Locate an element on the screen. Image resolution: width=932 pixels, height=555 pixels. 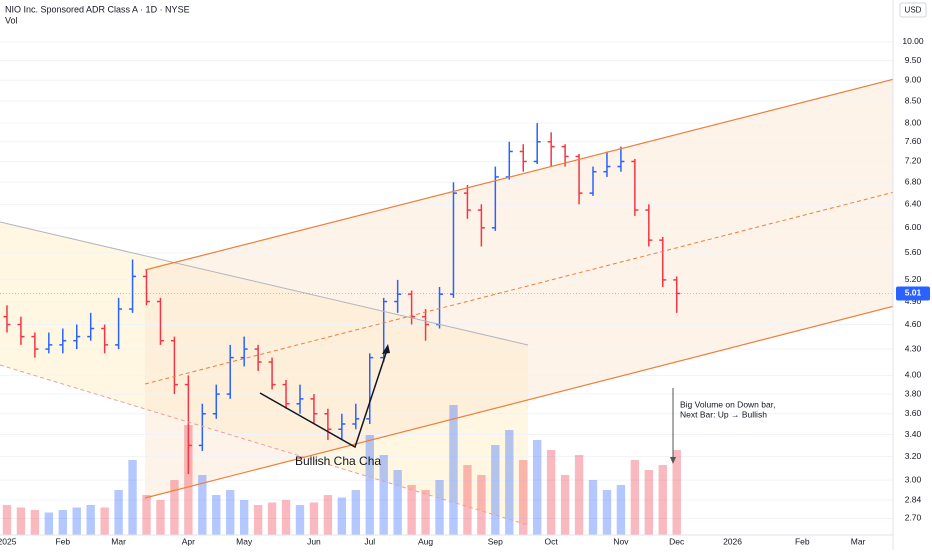
x-tick-label: 2026 is located at coordinates (732, 541).